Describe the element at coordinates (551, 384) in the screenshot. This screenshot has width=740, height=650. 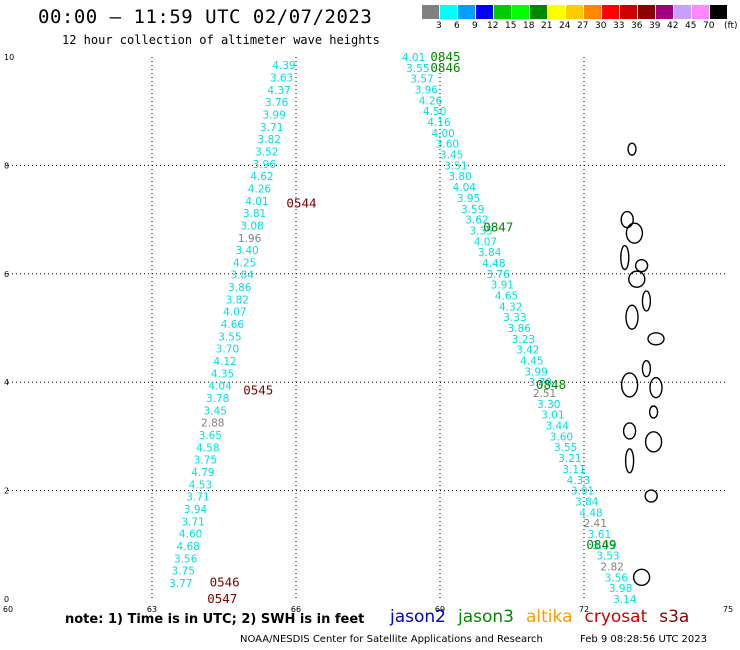
I see `pass-time-label: 0848` at that location.